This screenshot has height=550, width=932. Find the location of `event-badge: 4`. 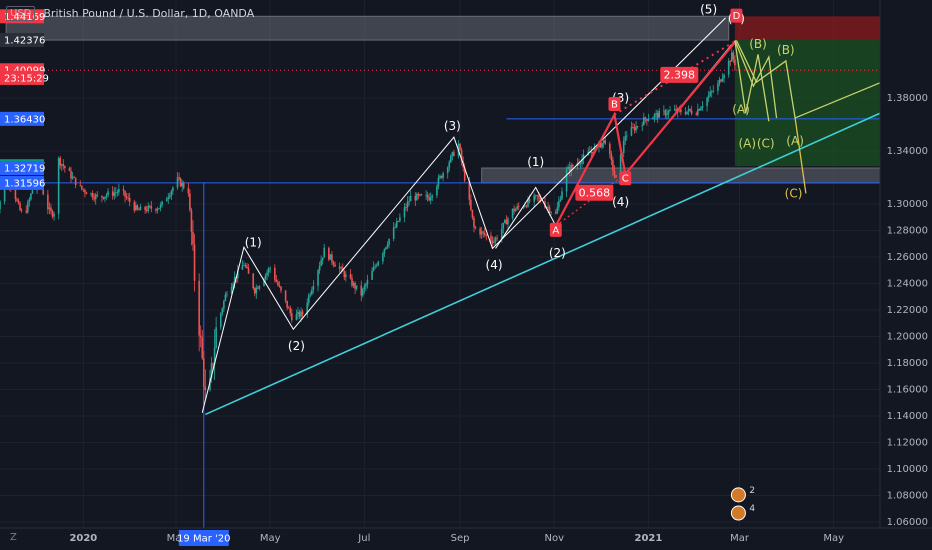

event-badge: 4 is located at coordinates (742, 512).